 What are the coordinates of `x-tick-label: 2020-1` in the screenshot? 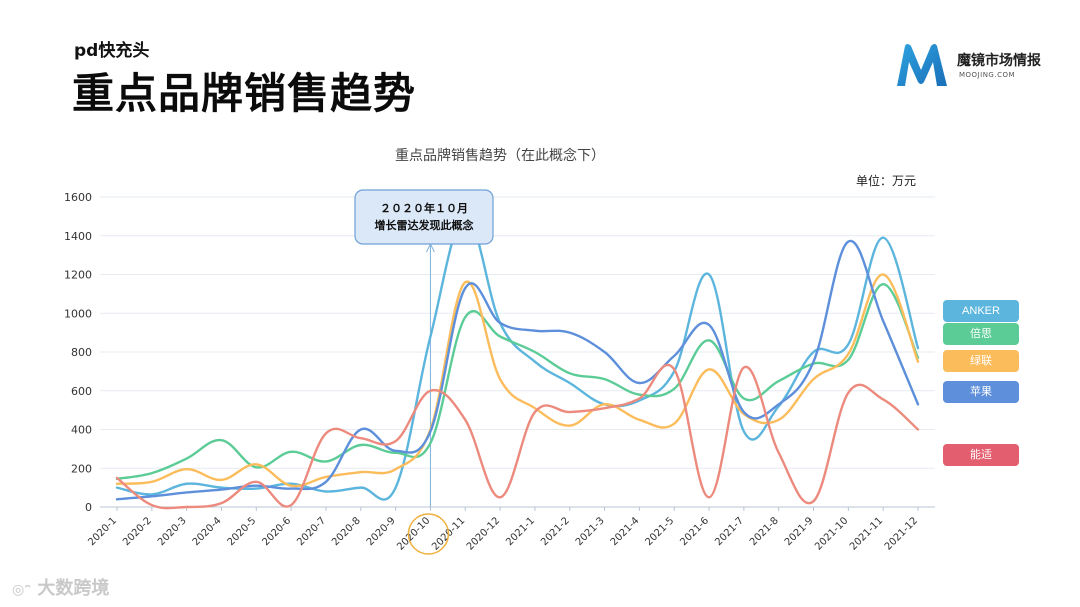 It's located at (102, 531).